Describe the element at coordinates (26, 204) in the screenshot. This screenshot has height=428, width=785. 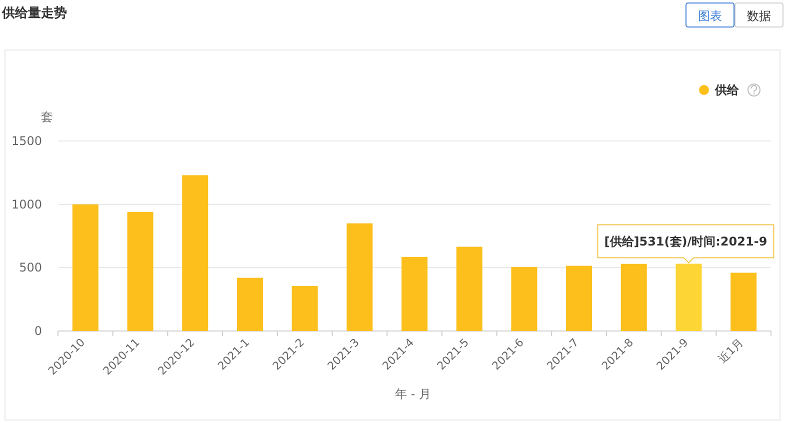
I see `ytick: 1000` at that location.